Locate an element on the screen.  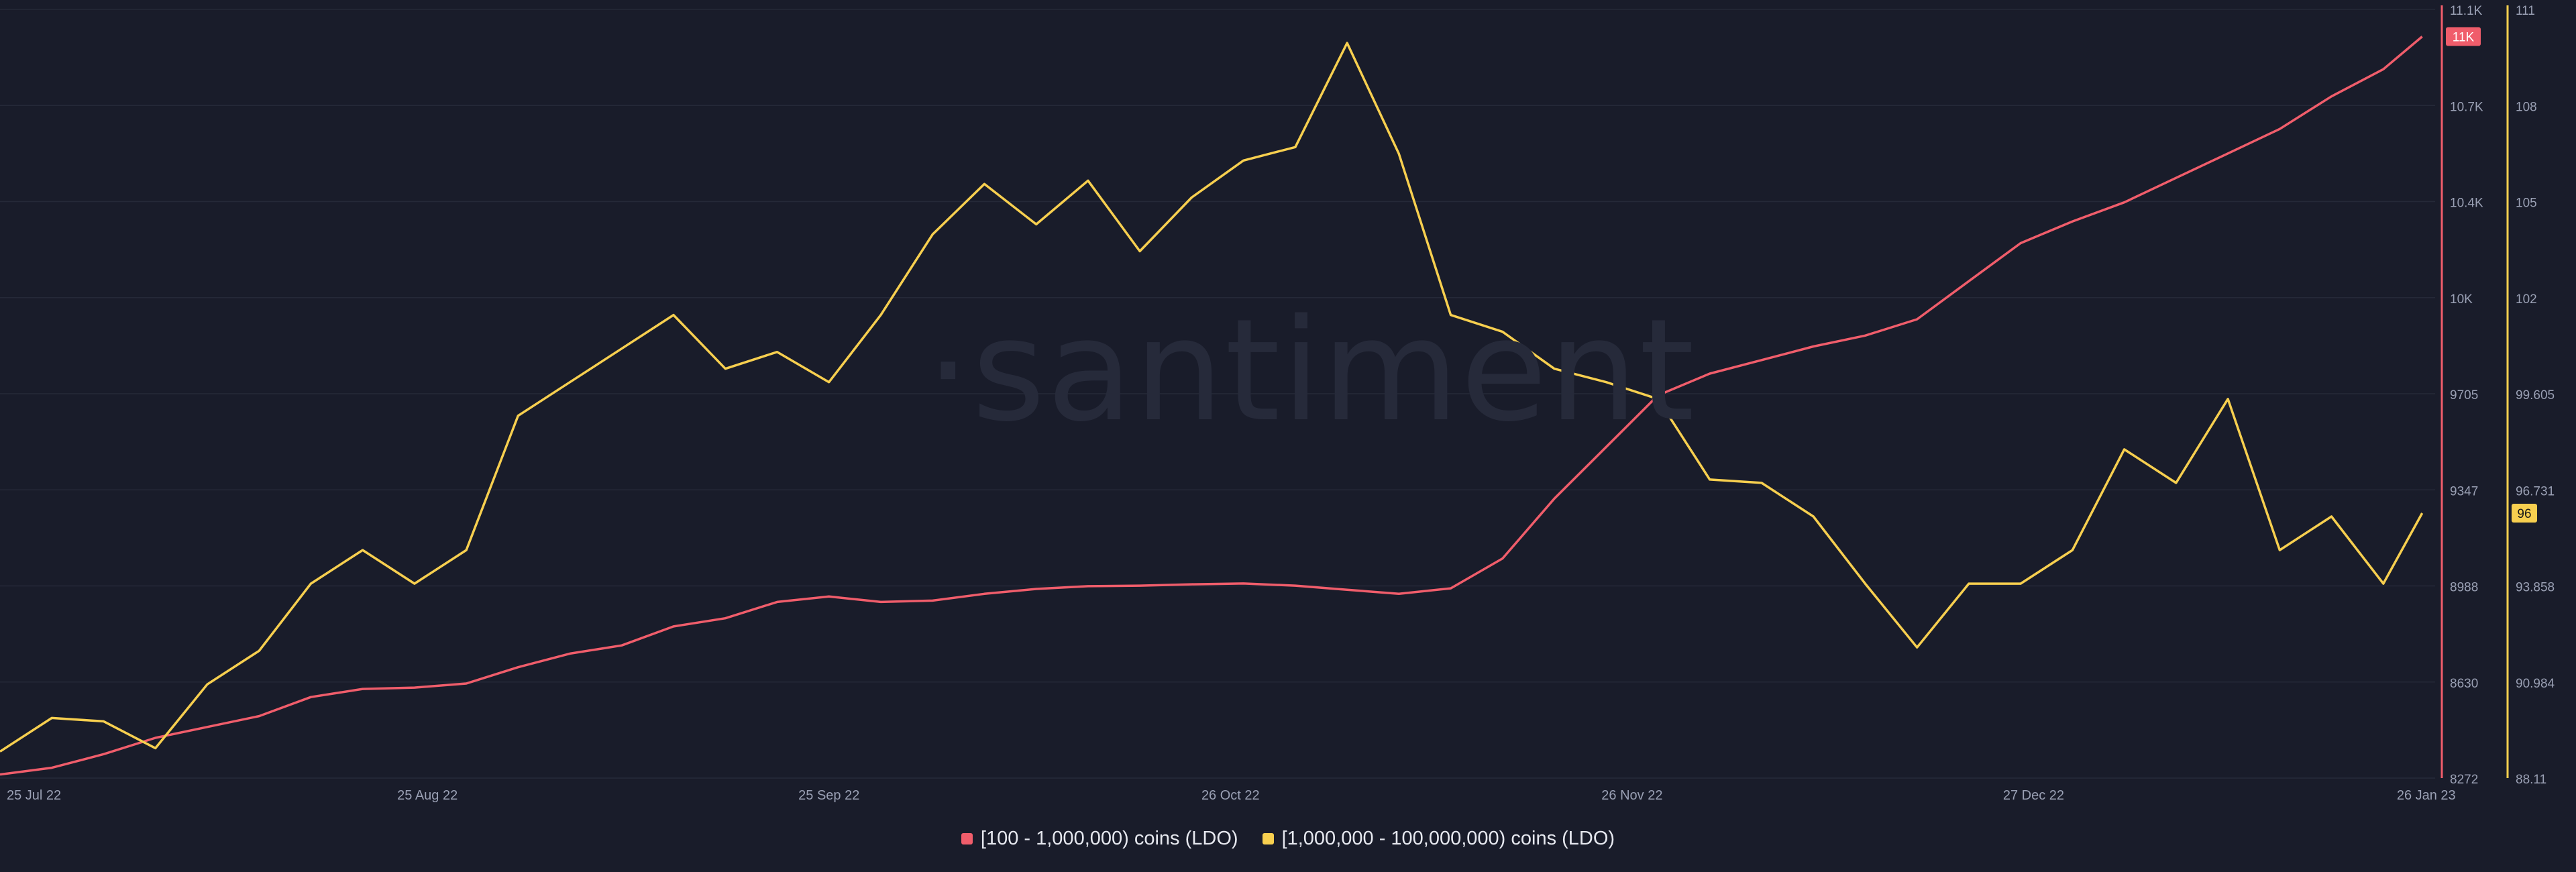
badge-yellow is located at coordinates (2524, 513).